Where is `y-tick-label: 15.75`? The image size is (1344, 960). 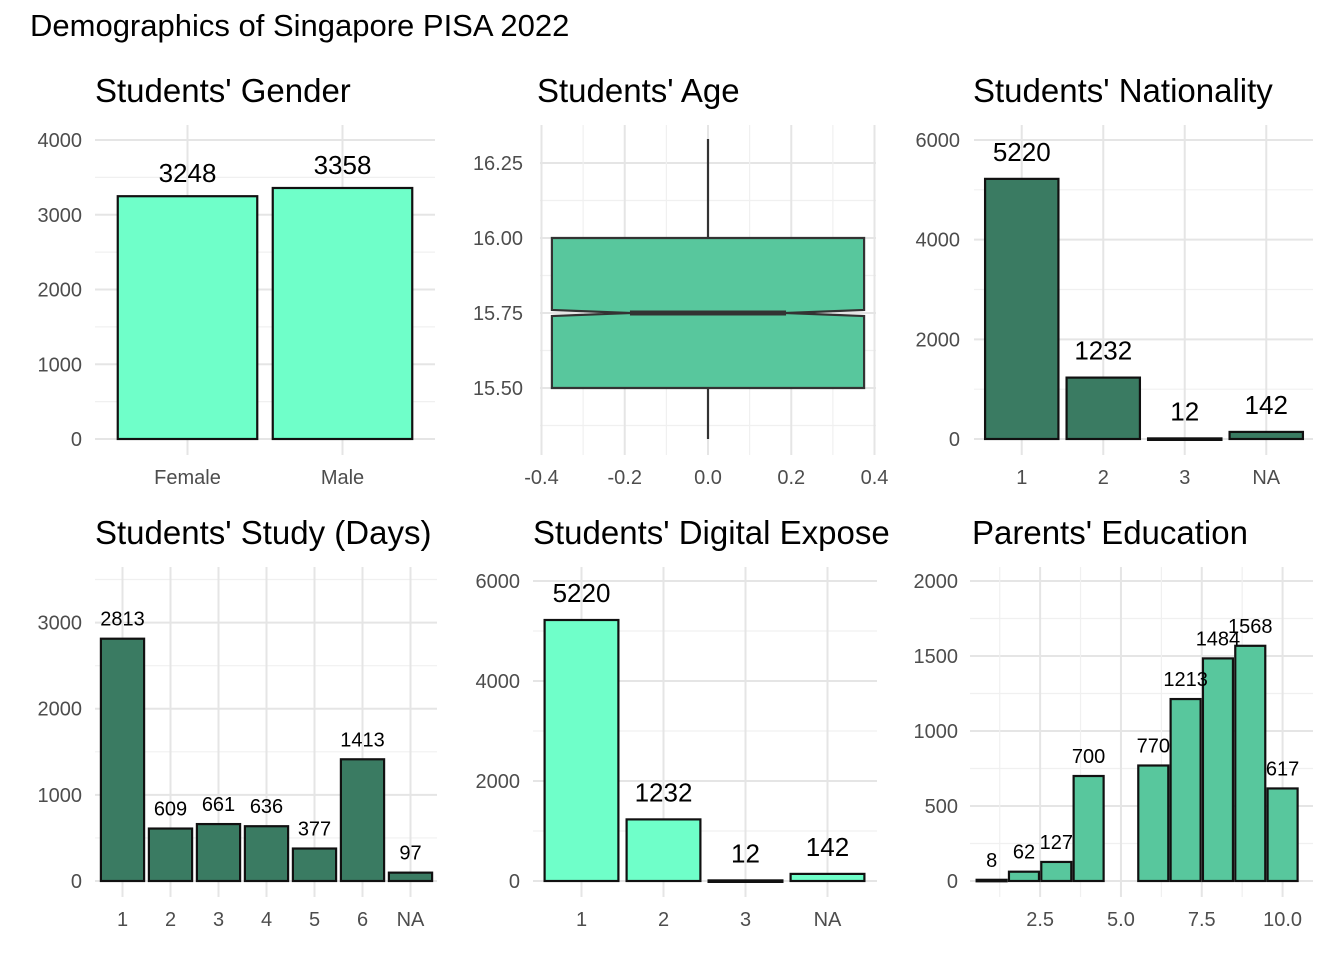
y-tick-label: 15.75 is located at coordinates (498, 314).